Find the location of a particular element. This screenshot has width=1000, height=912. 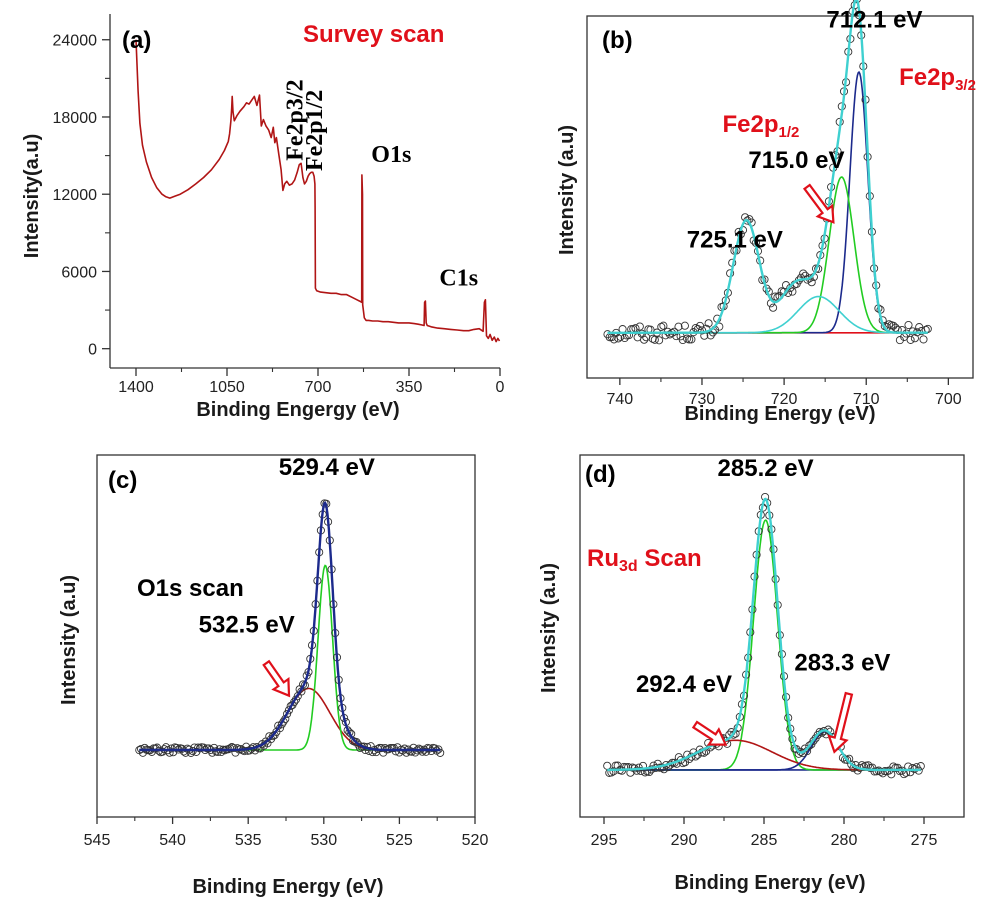

panel-d-x-tick-label: 290 is located at coordinates (684, 840).